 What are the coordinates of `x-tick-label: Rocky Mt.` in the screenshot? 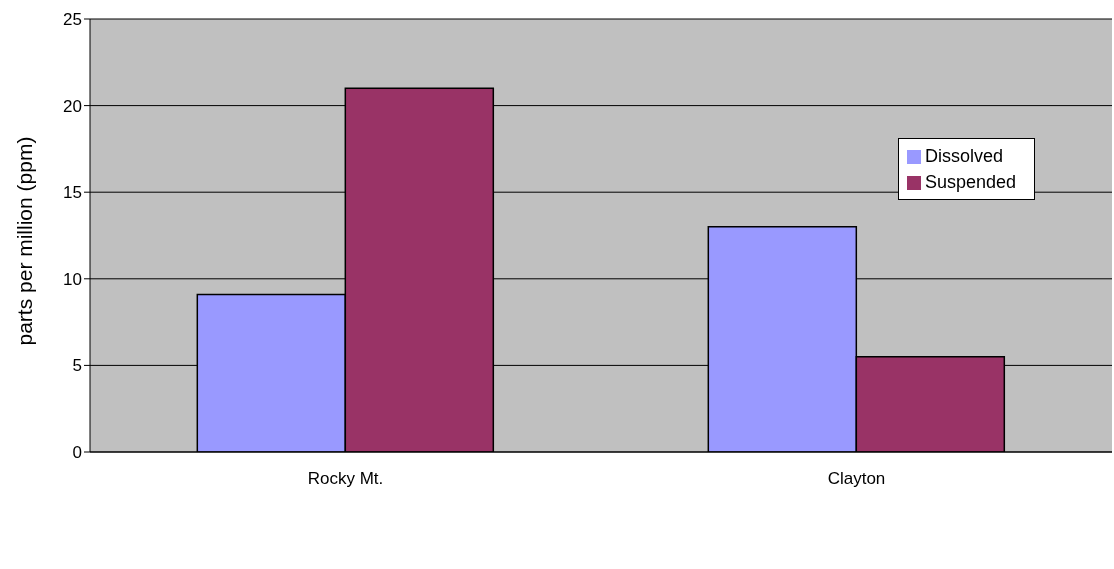 It's located at (345, 479).